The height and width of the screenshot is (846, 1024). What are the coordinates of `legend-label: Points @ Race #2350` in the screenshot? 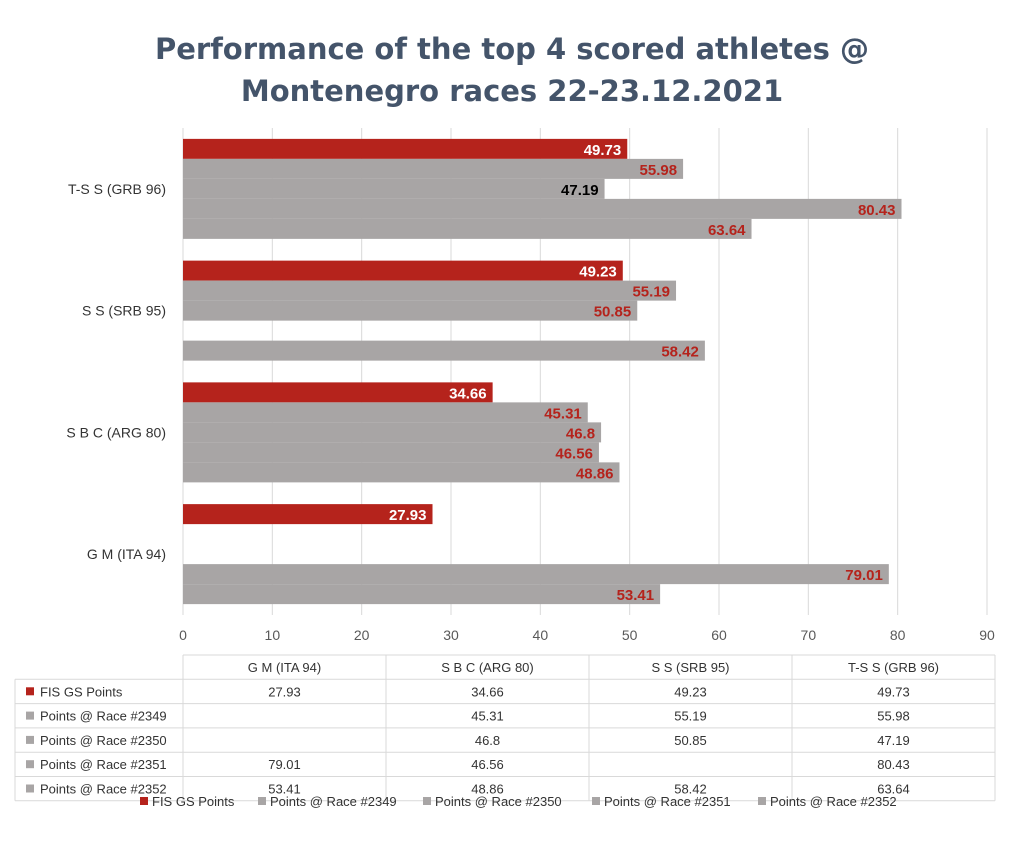 It's located at (498, 801).